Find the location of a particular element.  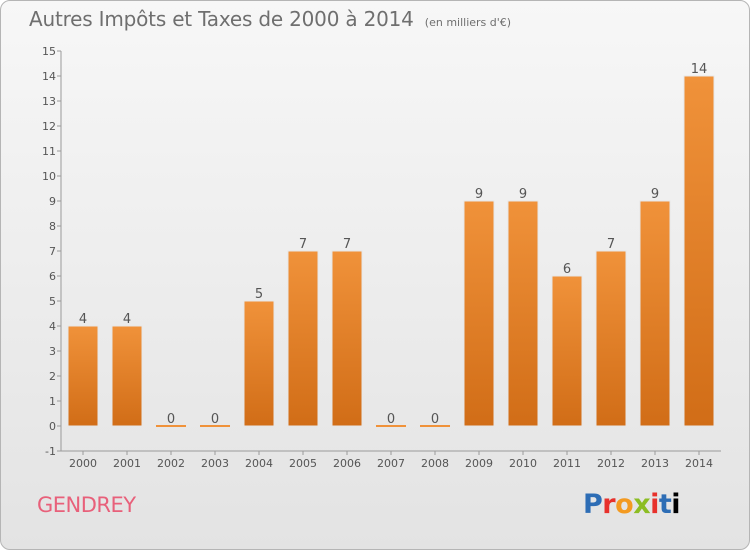

commune-name: GENDREY is located at coordinates (86, 505).